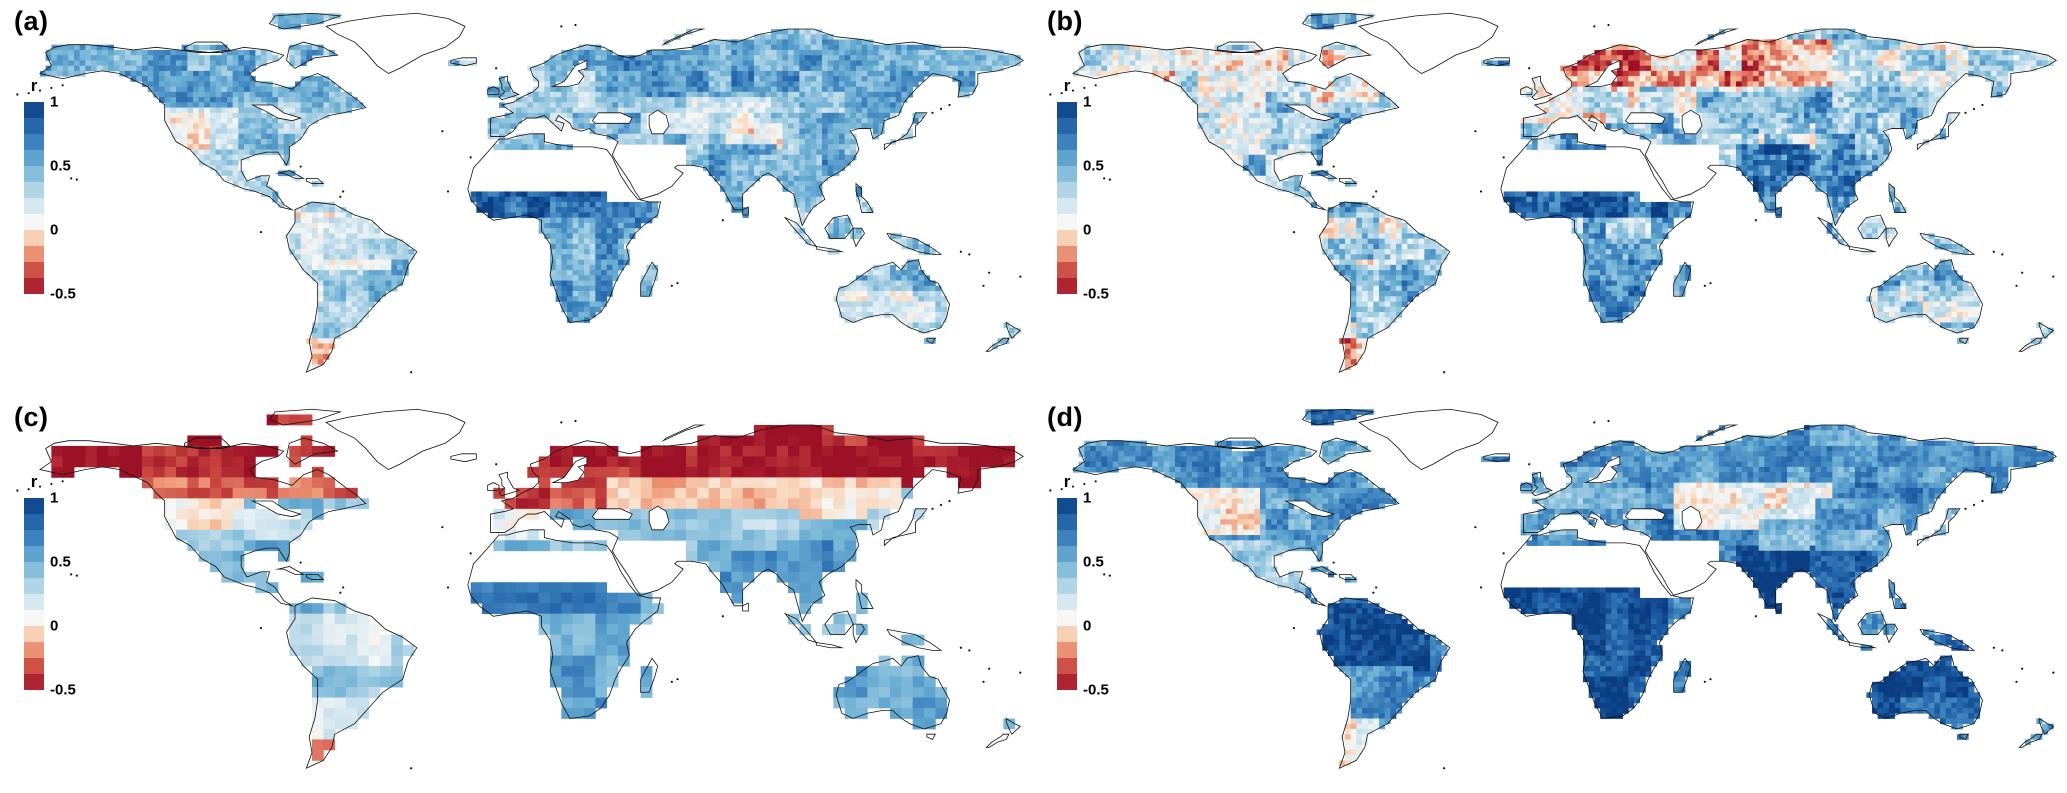 The width and height of the screenshot is (2067, 793). Describe the element at coordinates (1065, 21) in the screenshot. I see `panel-label-b: (b)` at that location.